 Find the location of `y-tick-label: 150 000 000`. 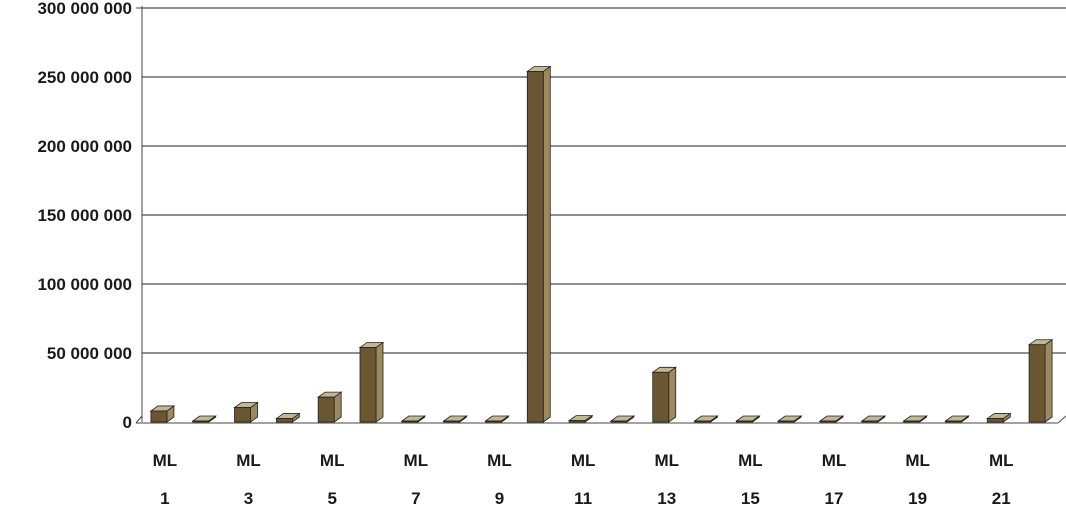

y-tick-label: 150 000 000 is located at coordinates (84, 215).